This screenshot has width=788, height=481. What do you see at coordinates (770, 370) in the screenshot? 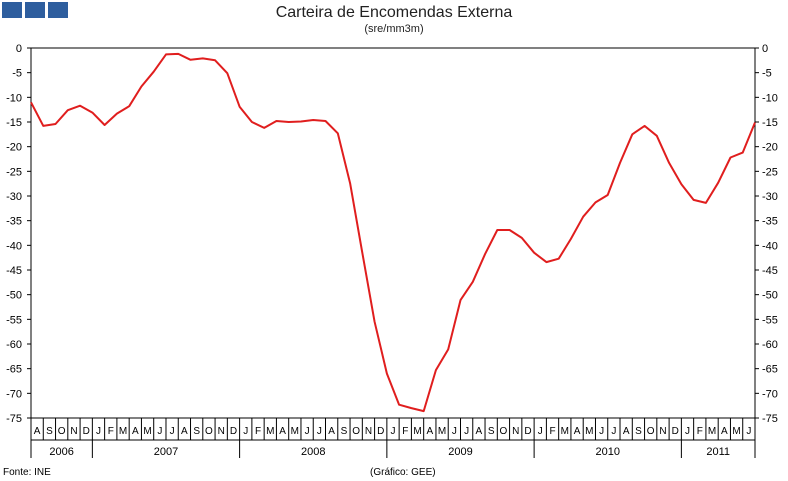
I see `y-tick-label-right: -65` at bounding box center [770, 370].